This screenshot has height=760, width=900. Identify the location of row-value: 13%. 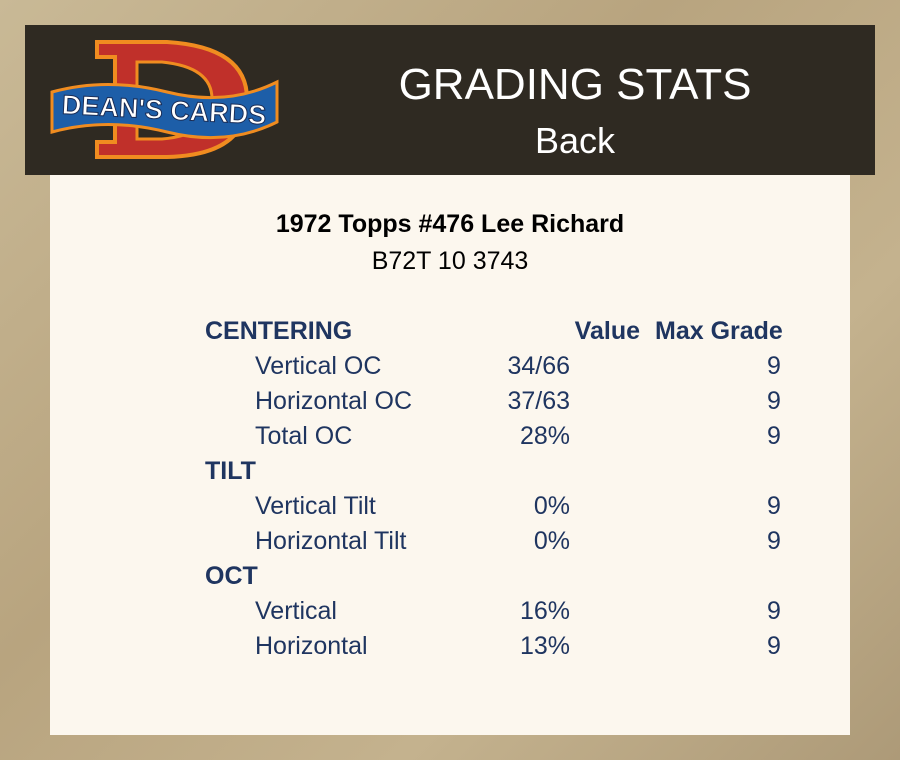
(544, 646).